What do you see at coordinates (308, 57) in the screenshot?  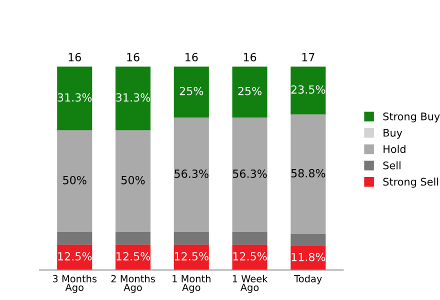 I see `annotation: 17` at bounding box center [308, 57].